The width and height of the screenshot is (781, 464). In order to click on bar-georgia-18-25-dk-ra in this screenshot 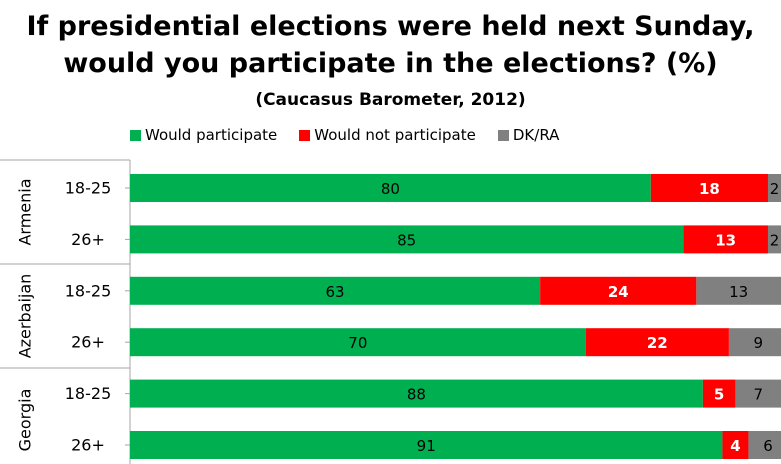, I will do `click(758, 393)`.